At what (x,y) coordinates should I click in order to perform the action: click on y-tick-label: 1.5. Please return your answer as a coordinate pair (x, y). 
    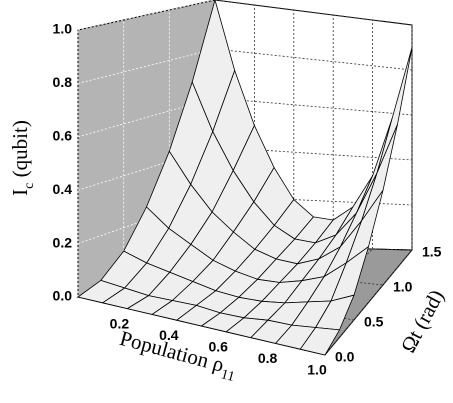
    Looking at the image, I should click on (432, 252).